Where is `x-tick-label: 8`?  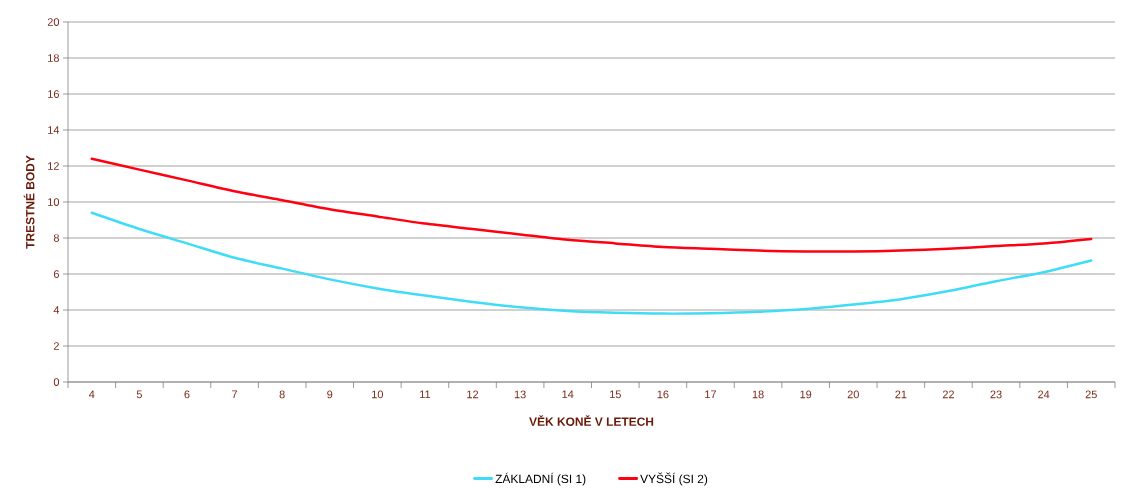 x-tick-label: 8 is located at coordinates (282, 394).